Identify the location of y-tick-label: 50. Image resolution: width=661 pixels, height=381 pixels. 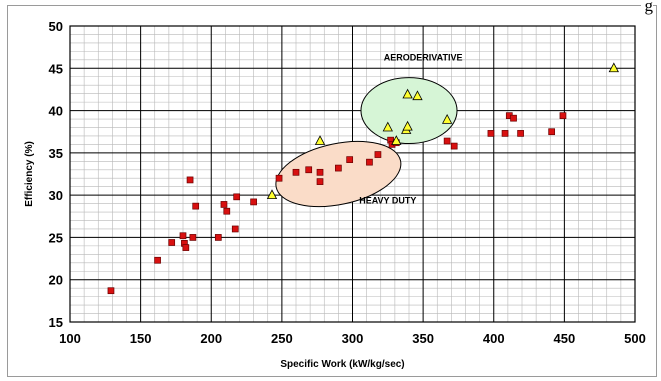
(56, 26).